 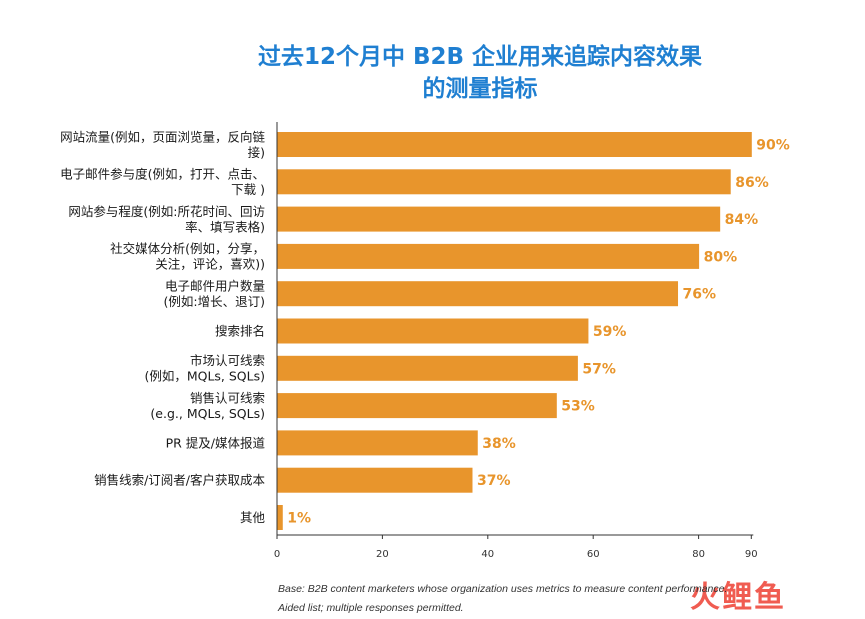 I want to click on data-label: 84%, so click(x=742, y=220).